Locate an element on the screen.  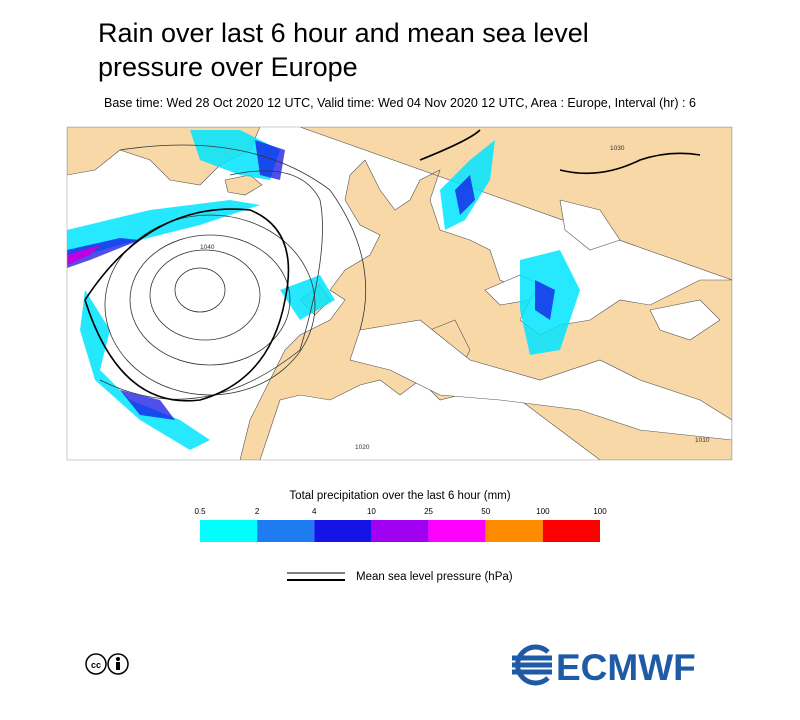
colorbar-tick-label: 50 is located at coordinates (485, 511).